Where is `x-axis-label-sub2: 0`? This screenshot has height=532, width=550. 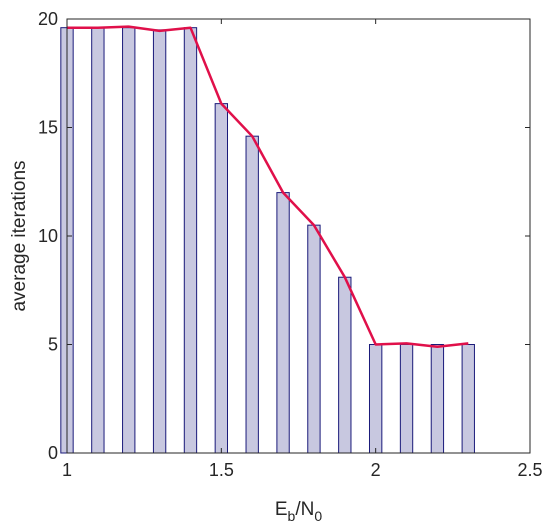
x-axis-label-sub2: 0 is located at coordinates (318, 516).